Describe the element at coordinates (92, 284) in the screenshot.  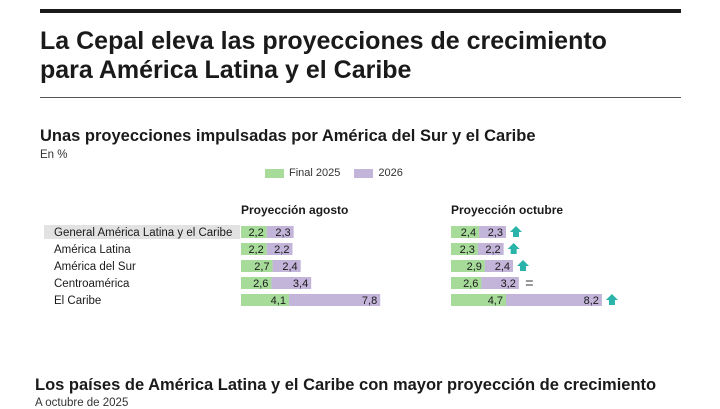
I see `category-label-centroamerica: Centroamérica` at that location.